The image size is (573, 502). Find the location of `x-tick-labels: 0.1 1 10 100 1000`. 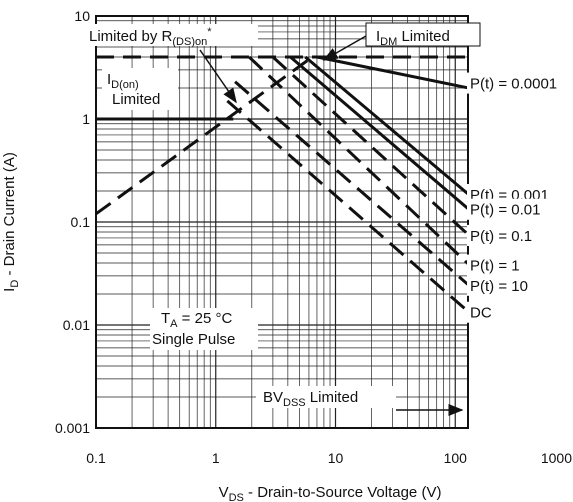

x-tick-labels: 0.1 1 10 100 1000 is located at coordinates (329, 458).